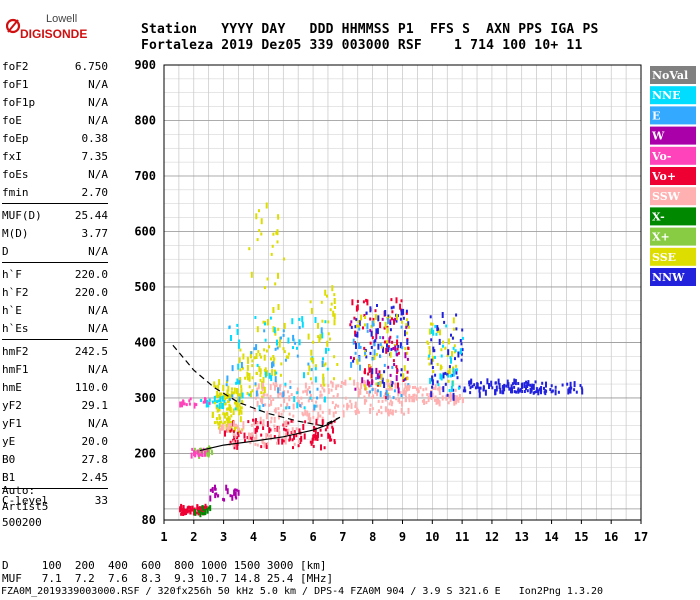  Describe the element at coordinates (12, 156) in the screenshot. I see `param-key: fxI` at that location.